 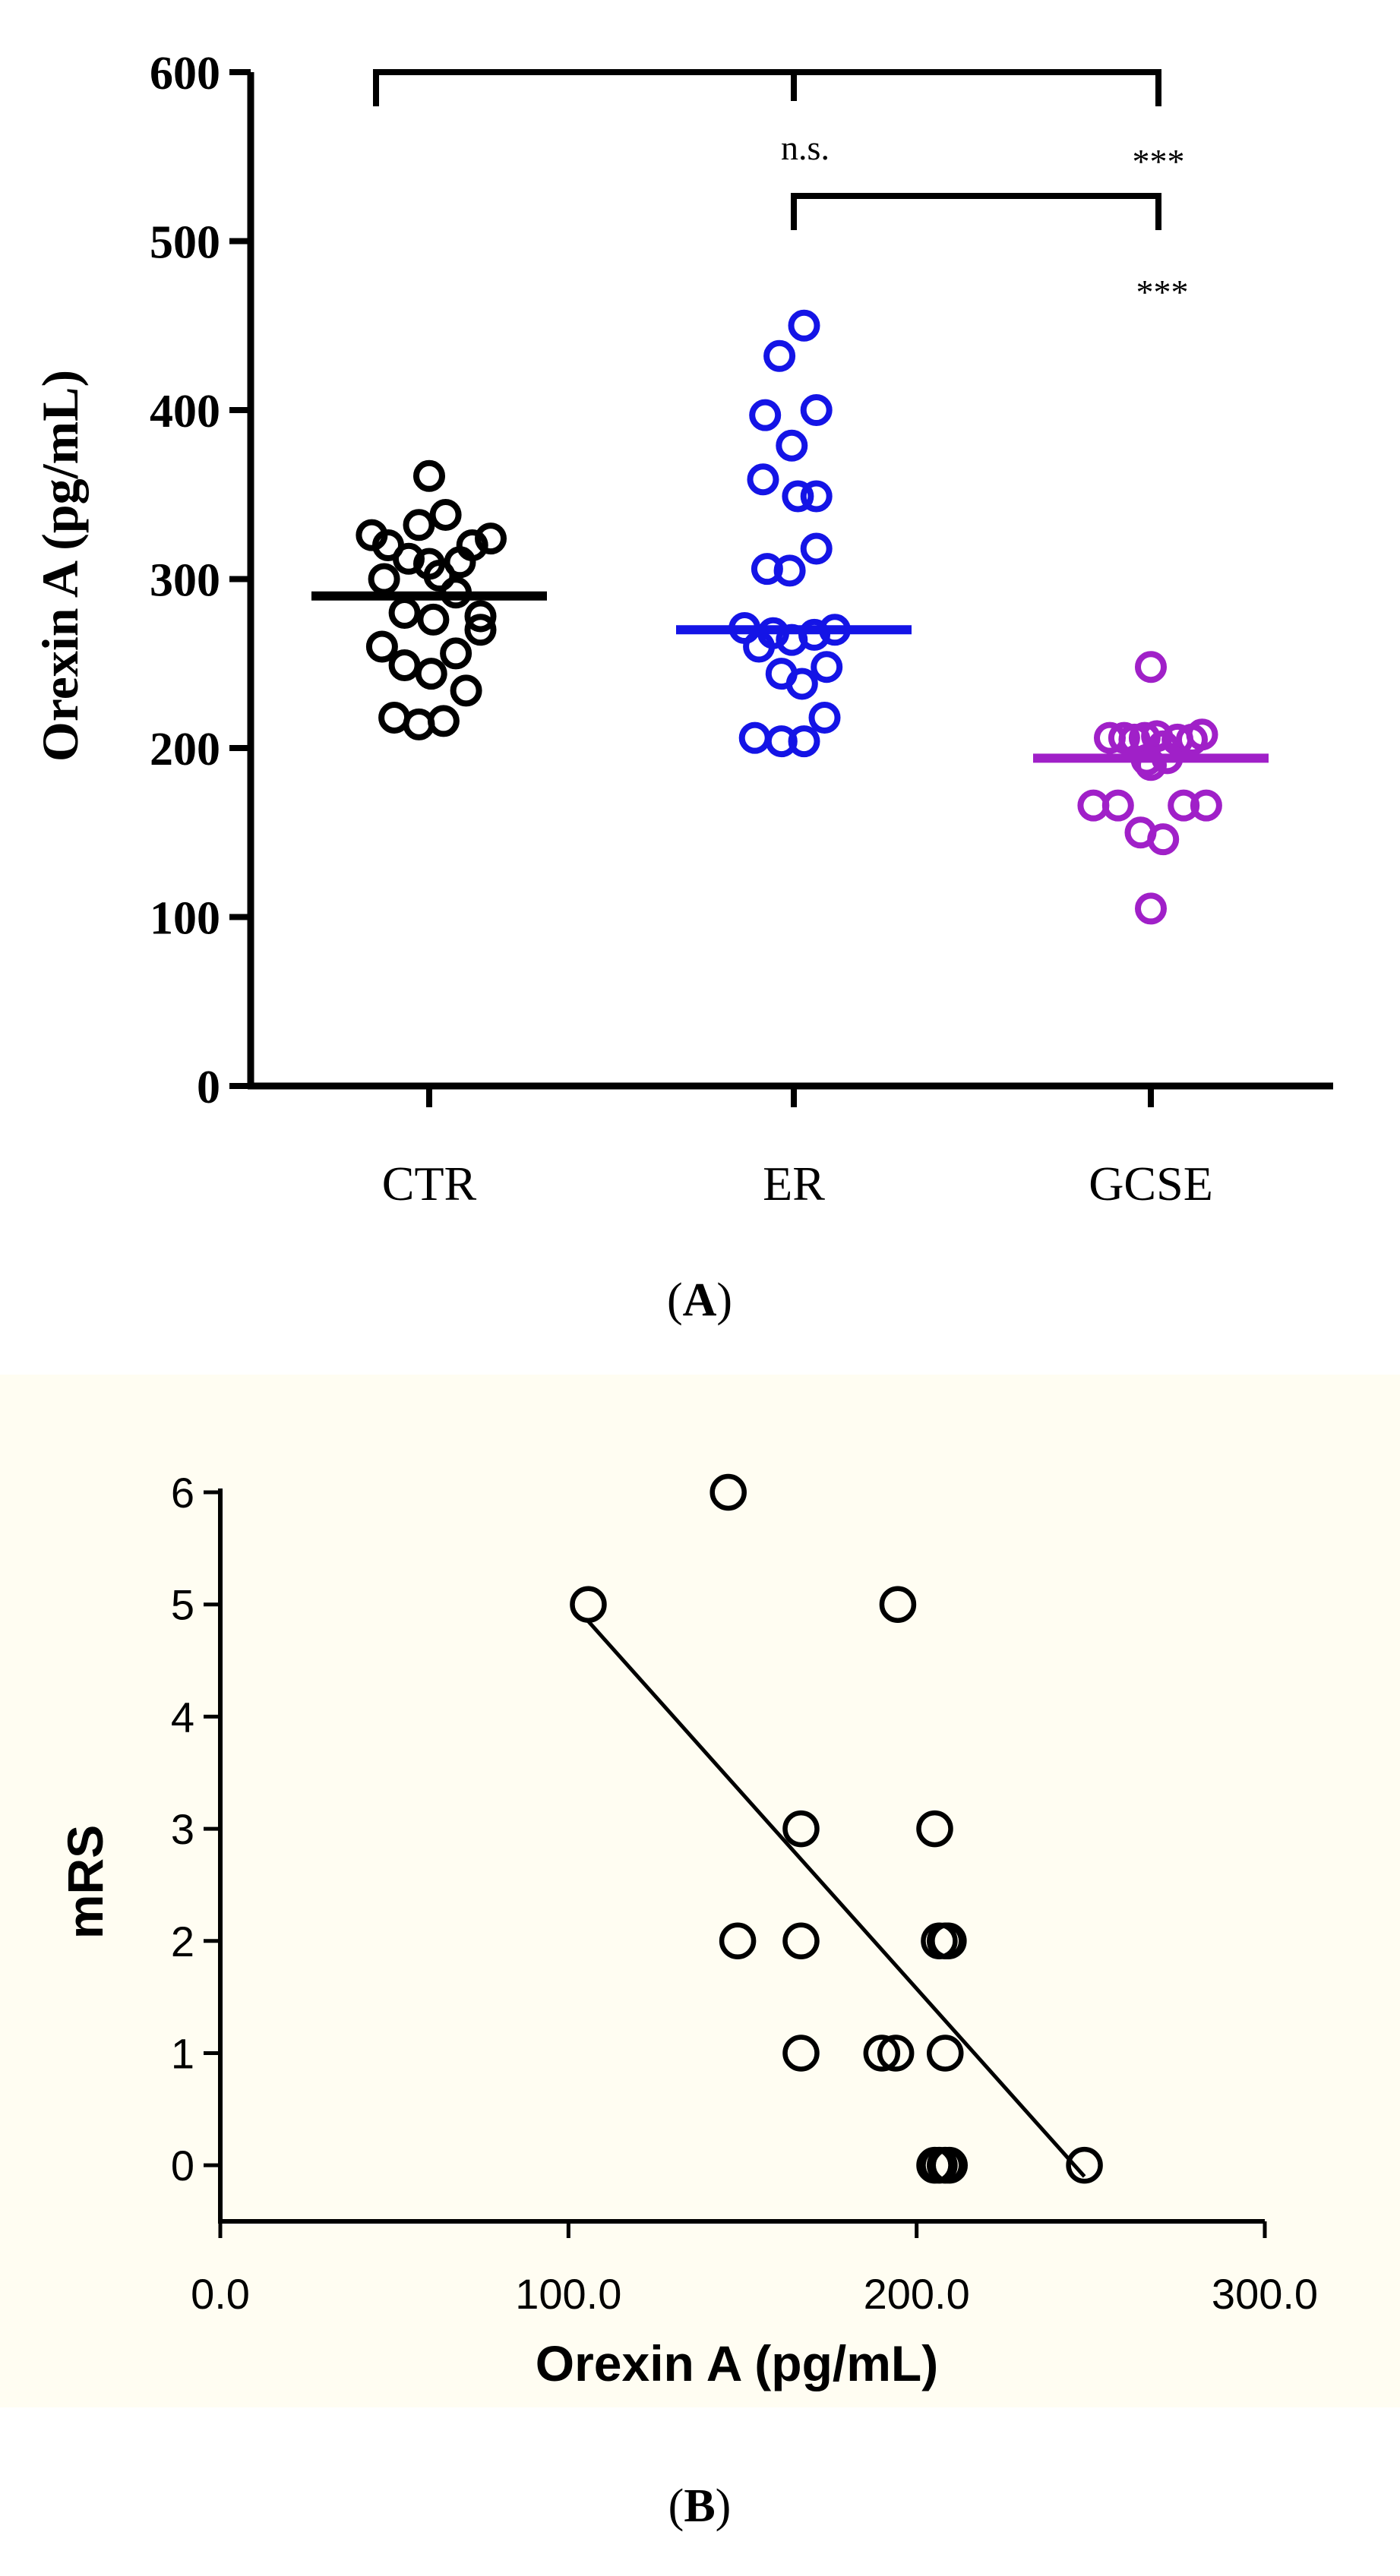 I want to click on panel-a-letter: A, so click(x=700, y=1300).